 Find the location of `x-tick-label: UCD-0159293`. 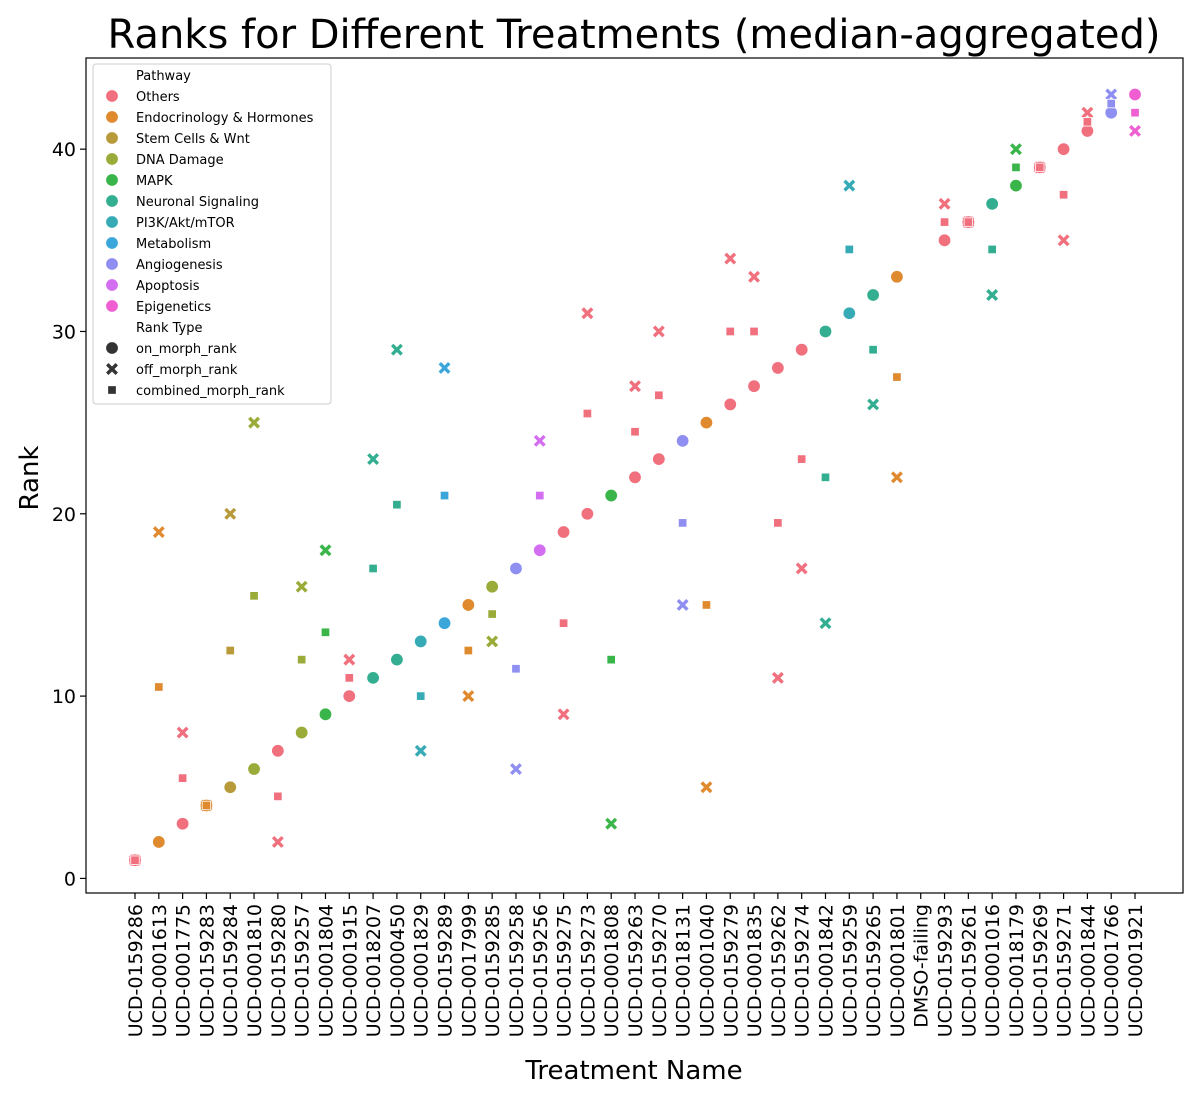

x-tick-label: UCD-0159293 is located at coordinates (946, 970).